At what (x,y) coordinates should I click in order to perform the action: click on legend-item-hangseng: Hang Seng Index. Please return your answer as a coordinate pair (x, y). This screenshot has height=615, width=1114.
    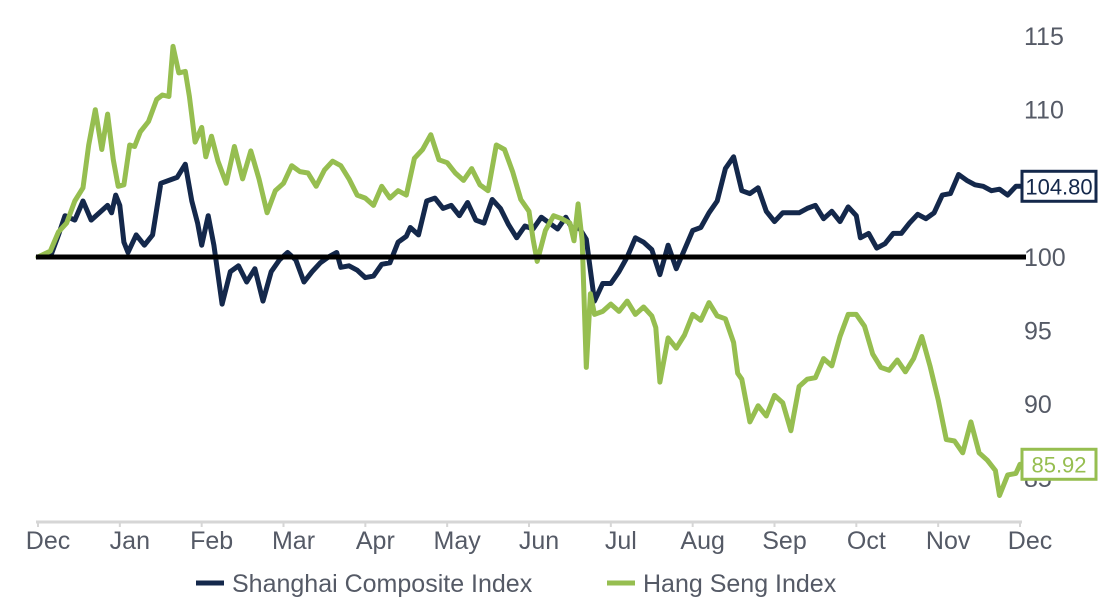
    Looking at the image, I should click on (722, 584).